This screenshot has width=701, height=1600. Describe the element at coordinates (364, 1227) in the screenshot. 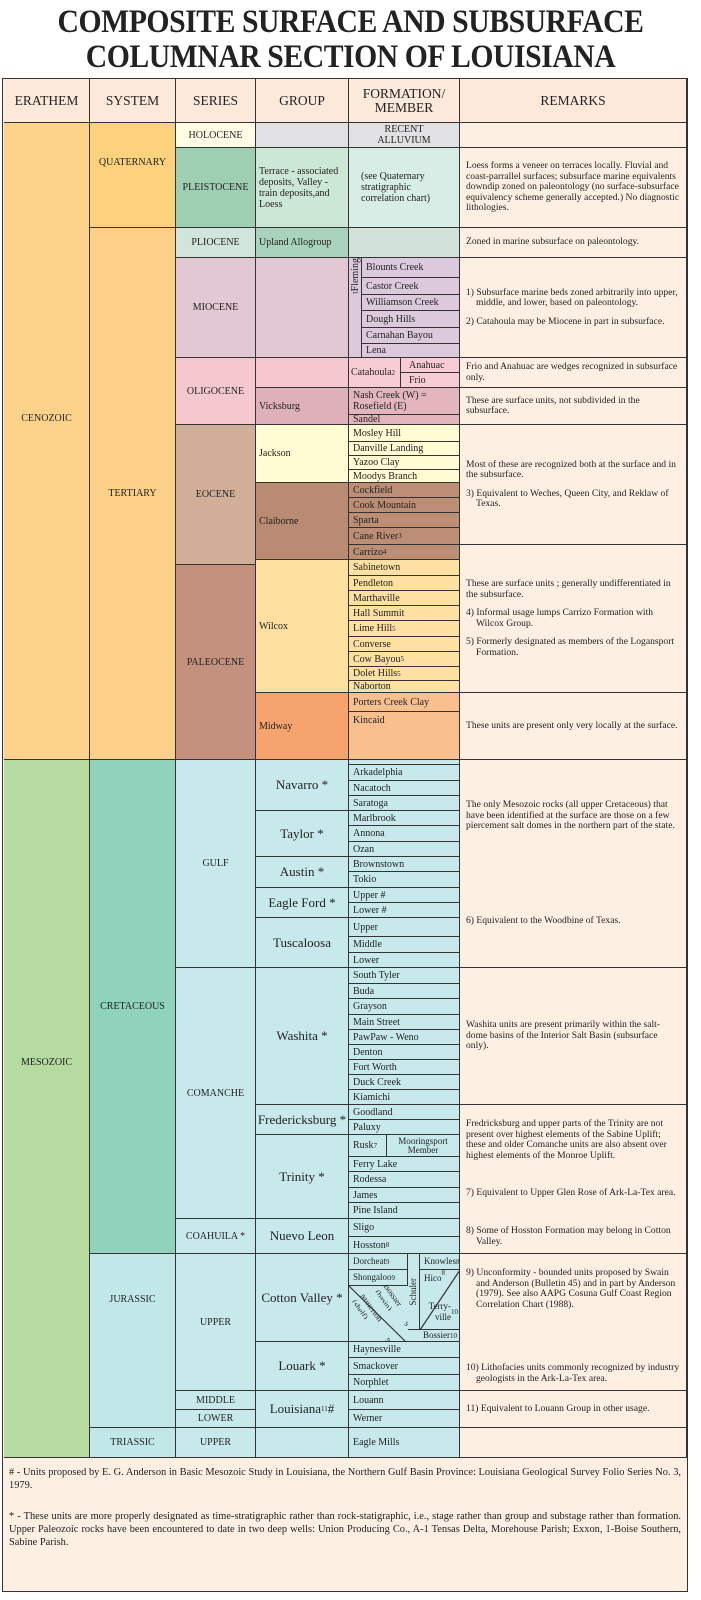

I see `formation-cell-label: Sligo` at that location.